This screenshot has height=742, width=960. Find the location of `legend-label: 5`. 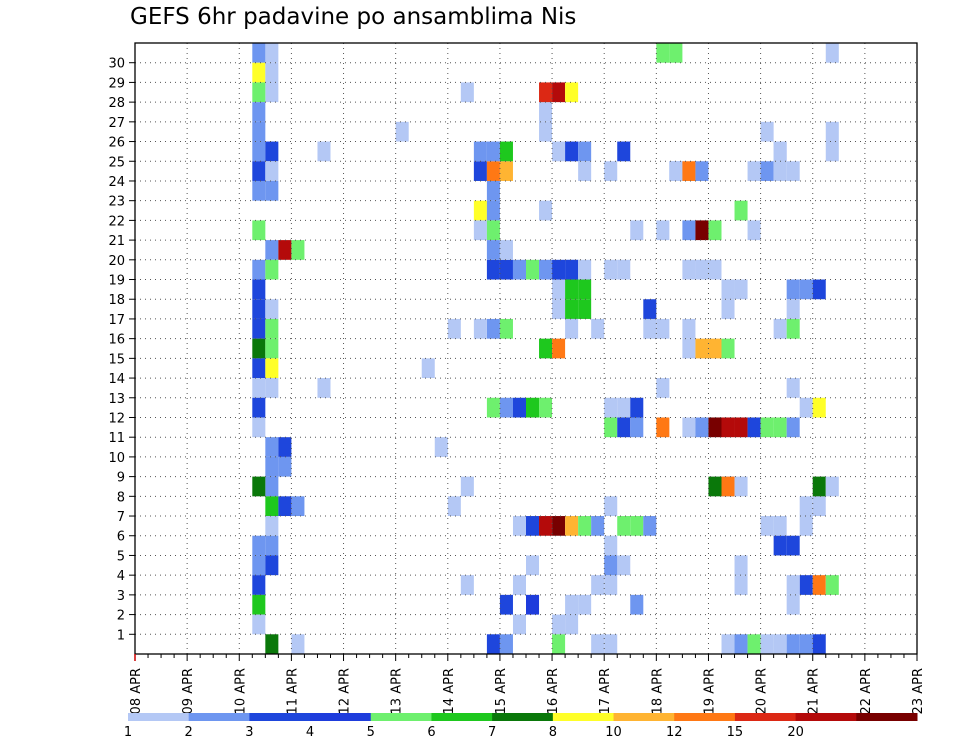

legend-label: 5 is located at coordinates (371, 732).